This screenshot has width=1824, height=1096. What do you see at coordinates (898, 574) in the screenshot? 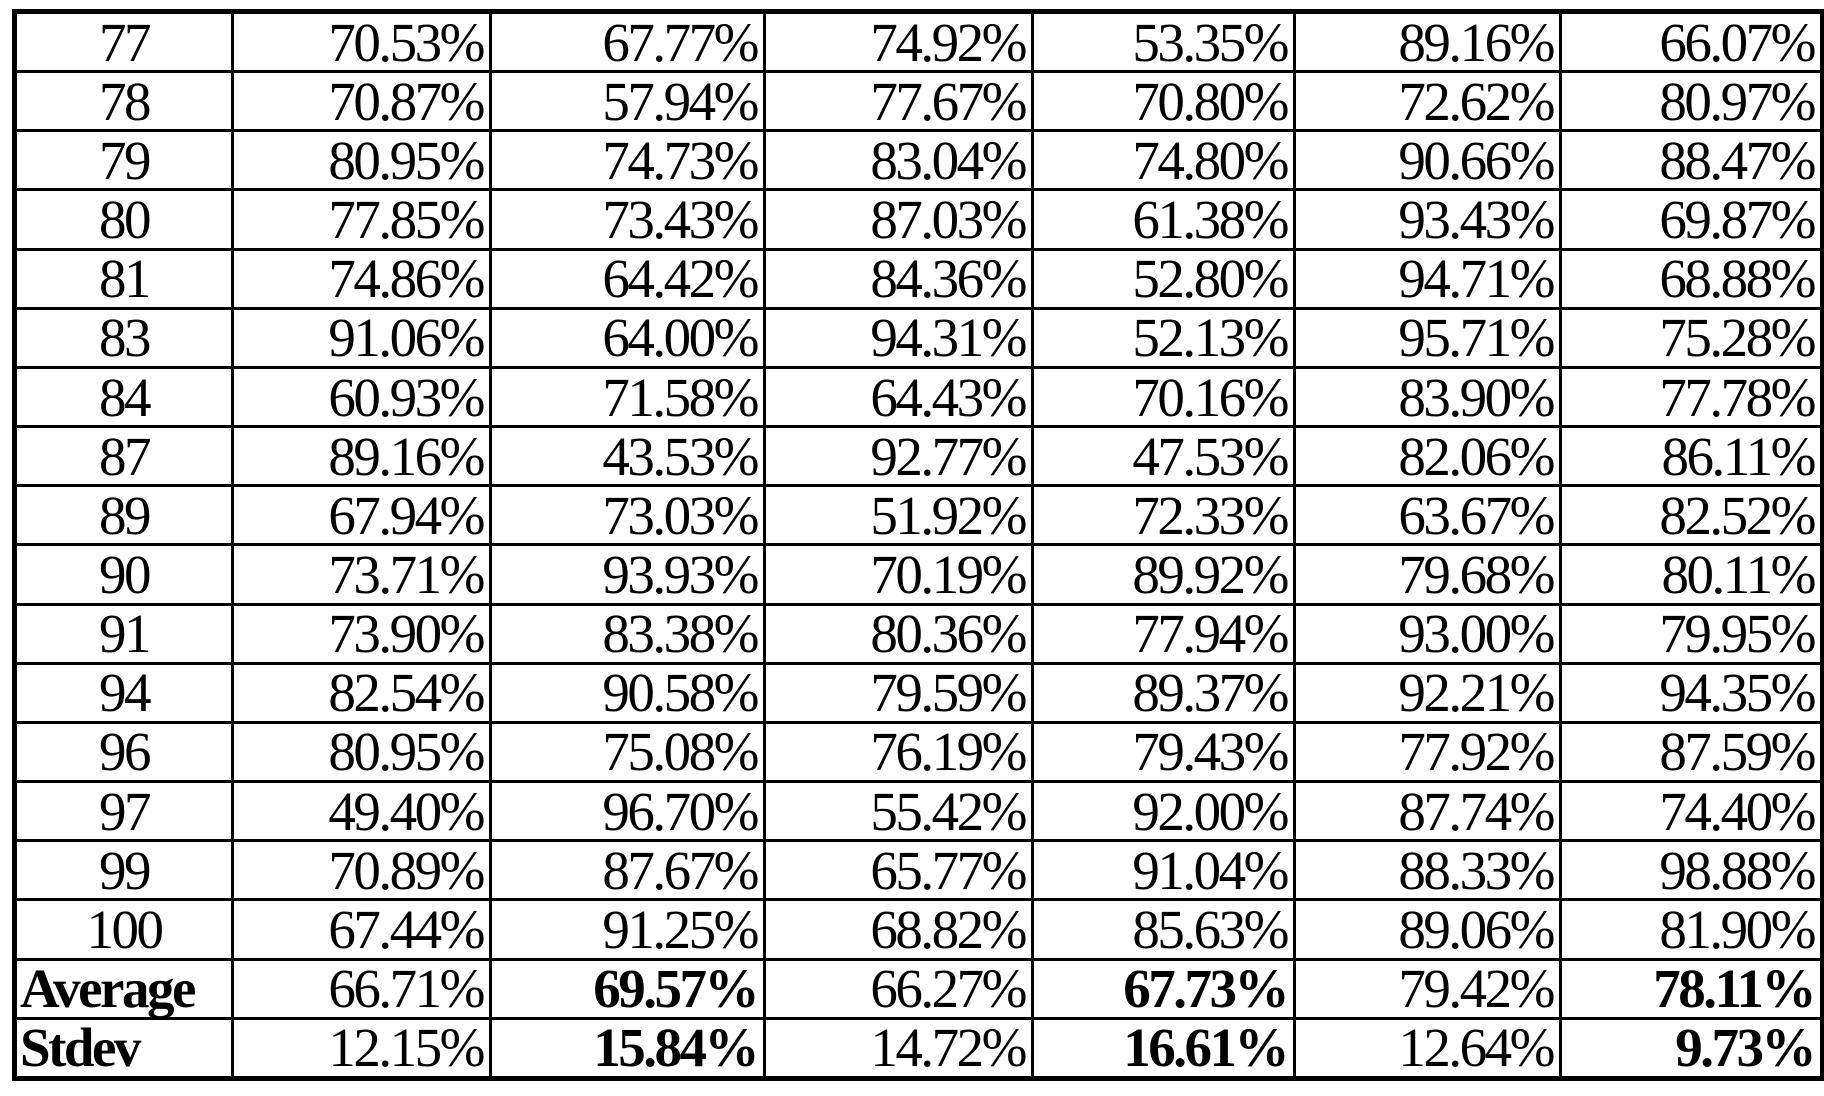
I see `value-cell-3: 70.19%` at bounding box center [898, 574].